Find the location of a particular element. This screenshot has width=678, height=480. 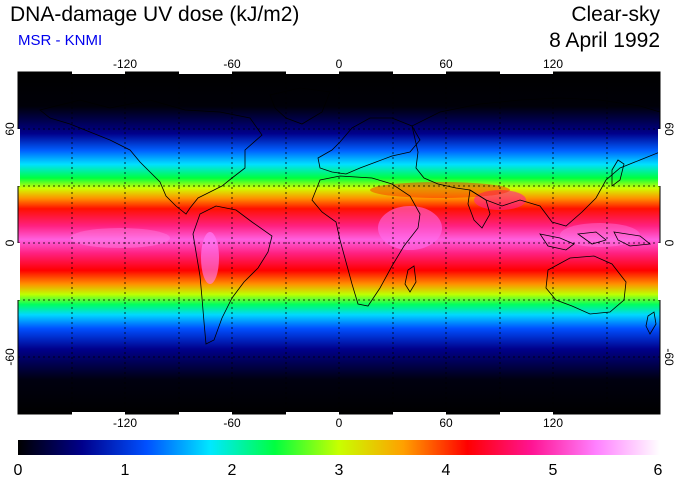

colorbar-label: 3 is located at coordinates (339, 470).